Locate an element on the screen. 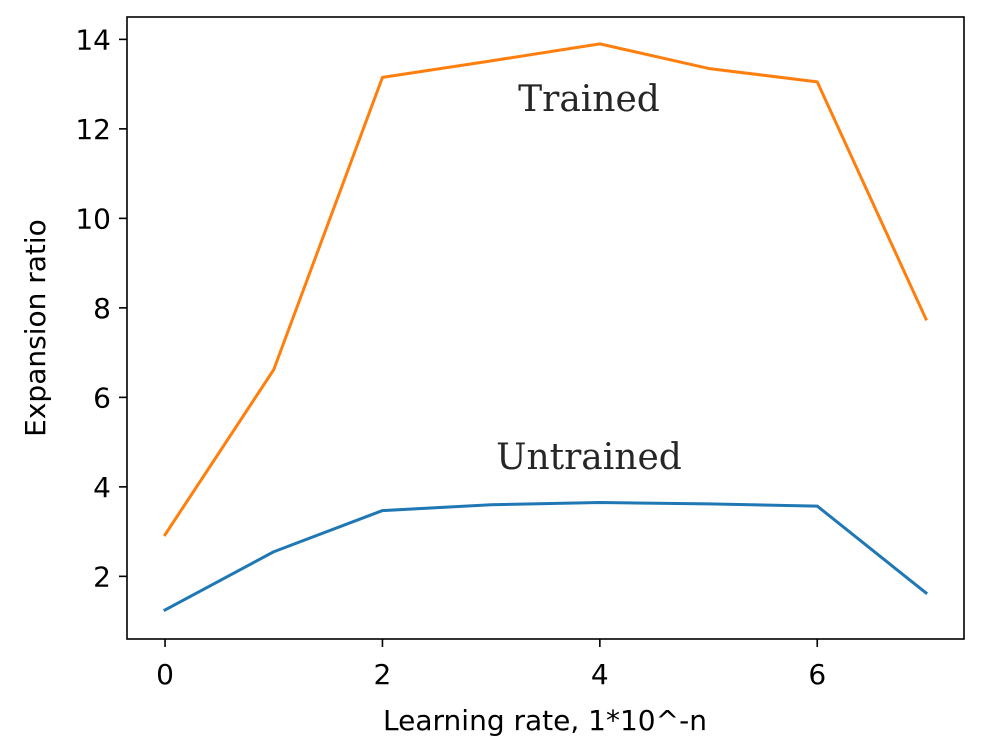  y-tick-label: 8 is located at coordinates (102, 308).